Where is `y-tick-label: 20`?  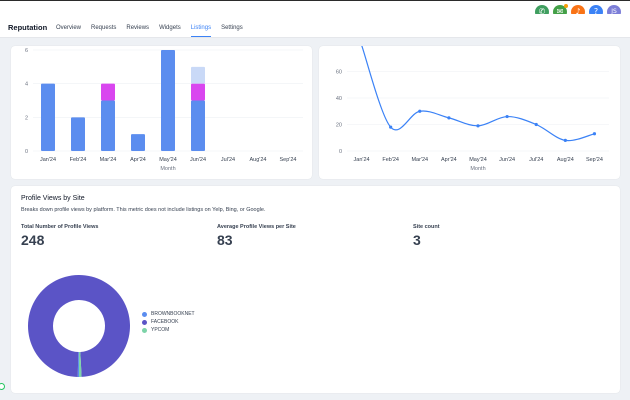 y-tick-label: 20 is located at coordinates (339, 126).